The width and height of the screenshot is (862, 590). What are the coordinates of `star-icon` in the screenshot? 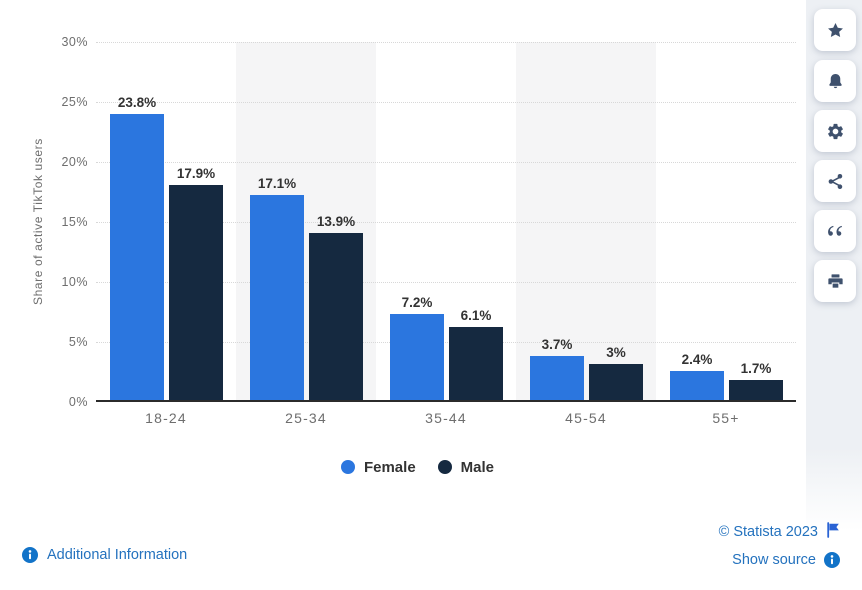 It's located at (835, 30).